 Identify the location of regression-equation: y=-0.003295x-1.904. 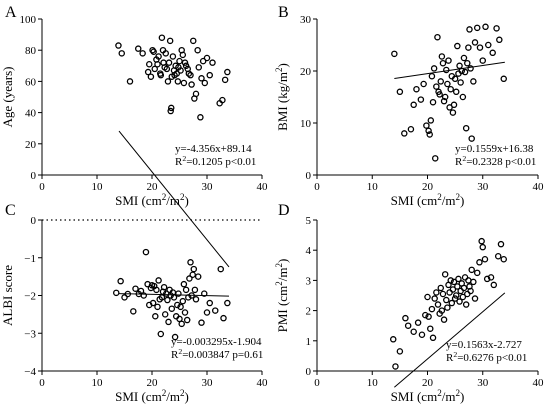
(216, 342).